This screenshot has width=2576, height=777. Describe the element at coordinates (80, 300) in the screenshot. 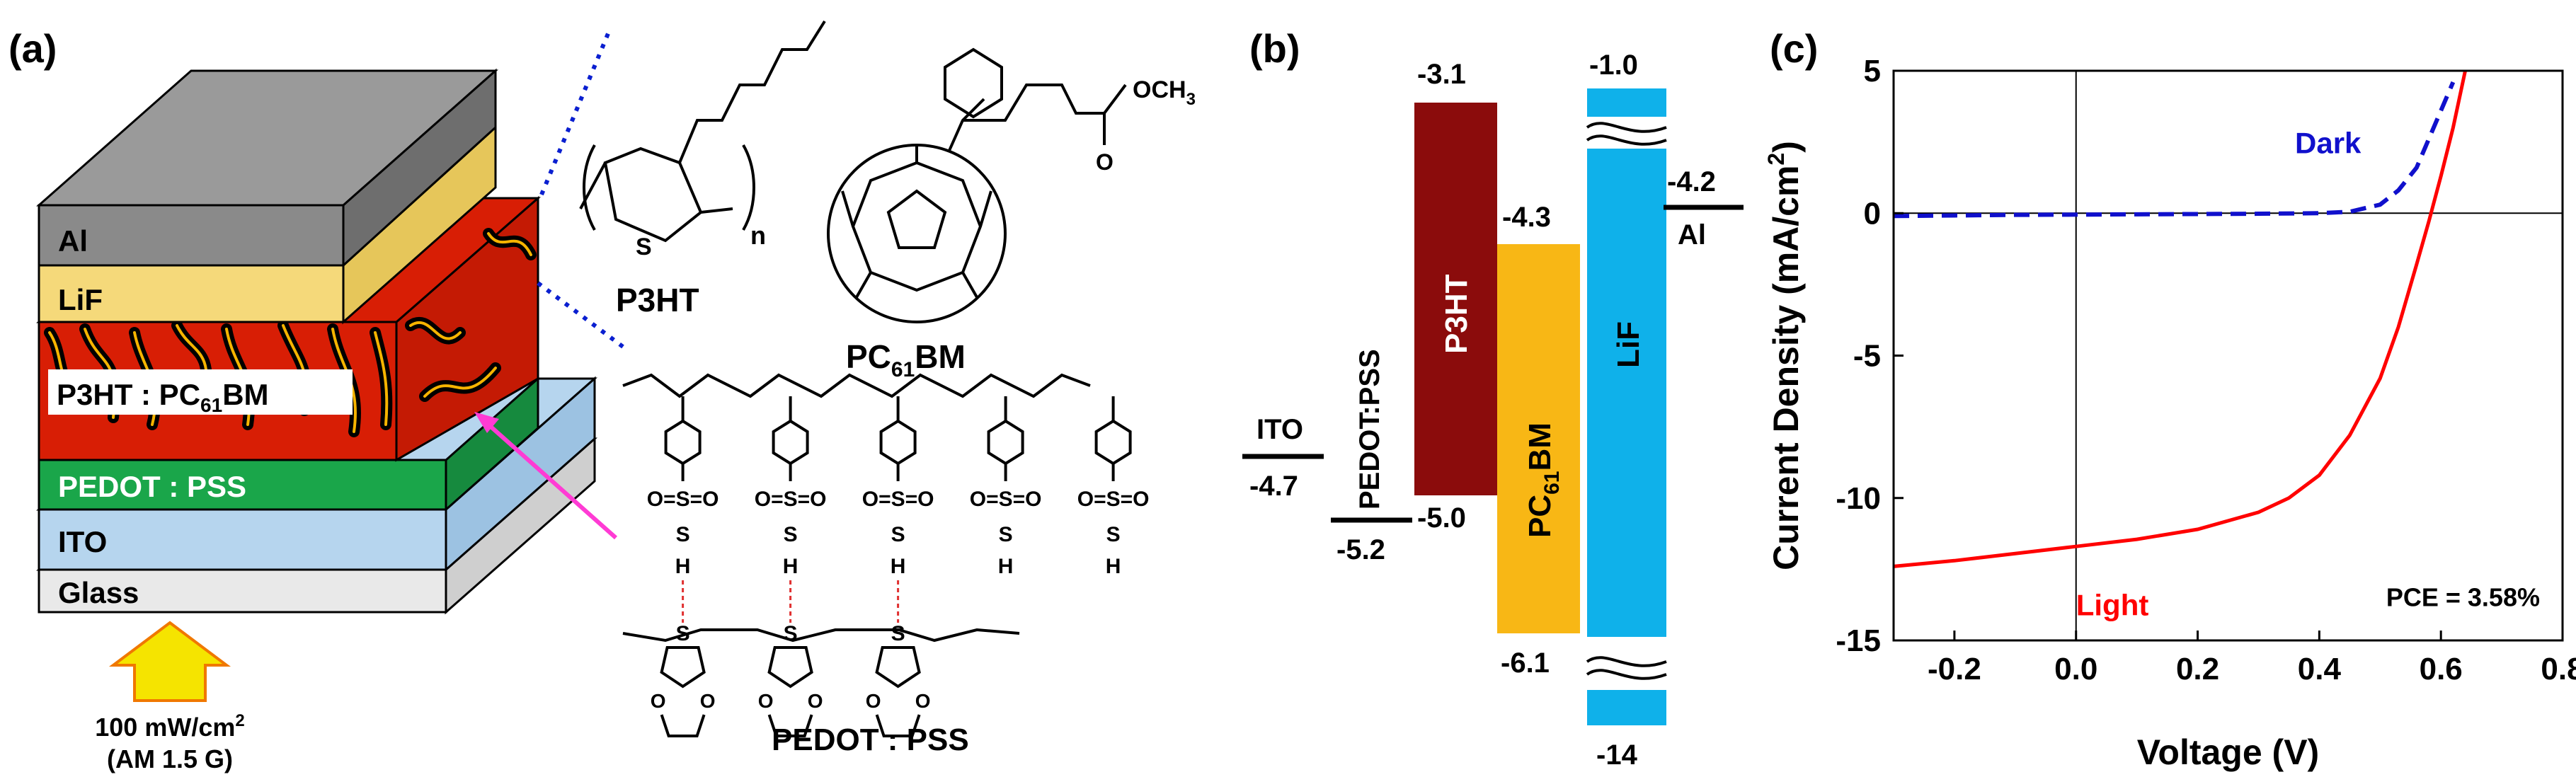

I see `lif-layer-label: LiF` at that location.